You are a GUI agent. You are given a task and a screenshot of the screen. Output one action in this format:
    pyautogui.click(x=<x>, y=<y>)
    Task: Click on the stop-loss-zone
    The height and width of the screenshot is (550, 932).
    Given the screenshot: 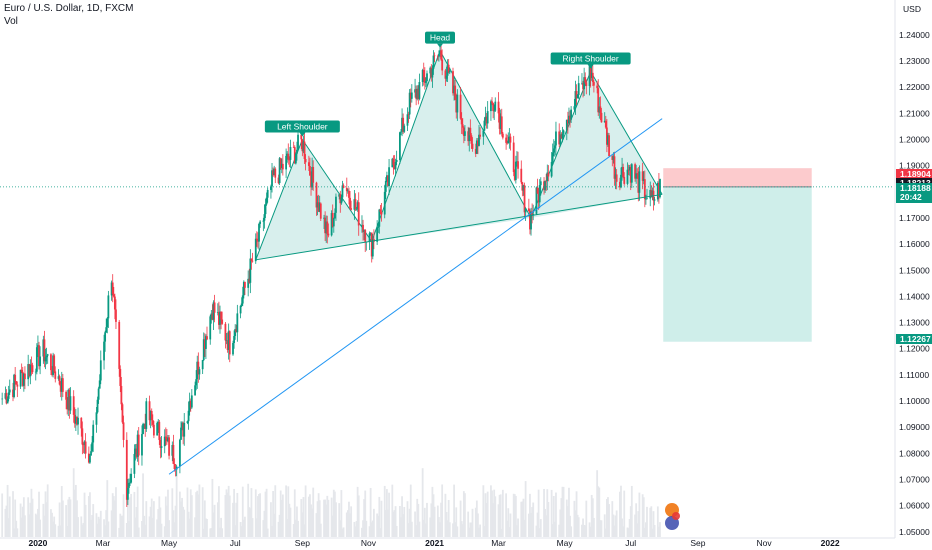 What is the action you would take?
    pyautogui.click(x=737, y=177)
    